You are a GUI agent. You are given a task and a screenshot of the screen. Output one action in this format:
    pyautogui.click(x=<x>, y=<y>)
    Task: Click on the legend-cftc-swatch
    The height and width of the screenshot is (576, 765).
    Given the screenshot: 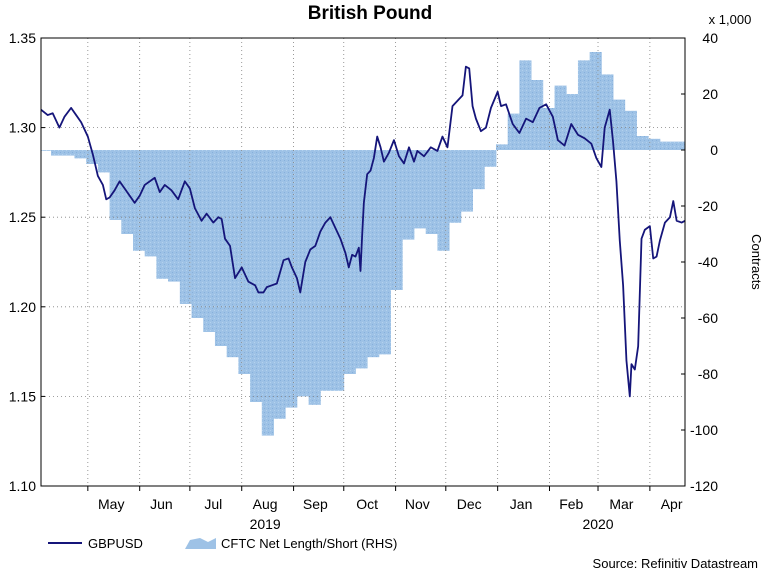 What is the action you would take?
    pyautogui.click(x=200, y=543)
    